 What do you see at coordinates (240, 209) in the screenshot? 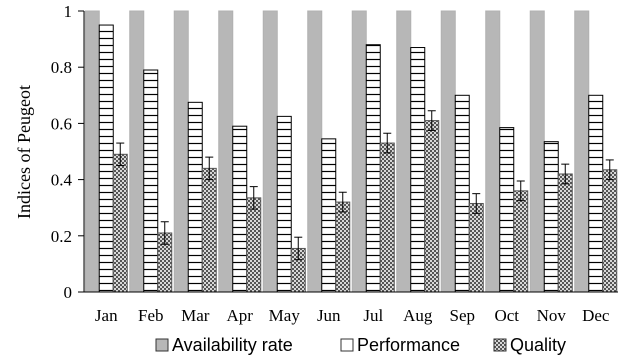
I see `bar-performance-apr` at bounding box center [240, 209].